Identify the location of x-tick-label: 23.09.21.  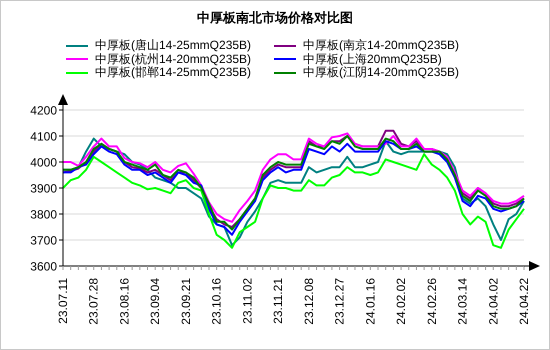
(185, 301).